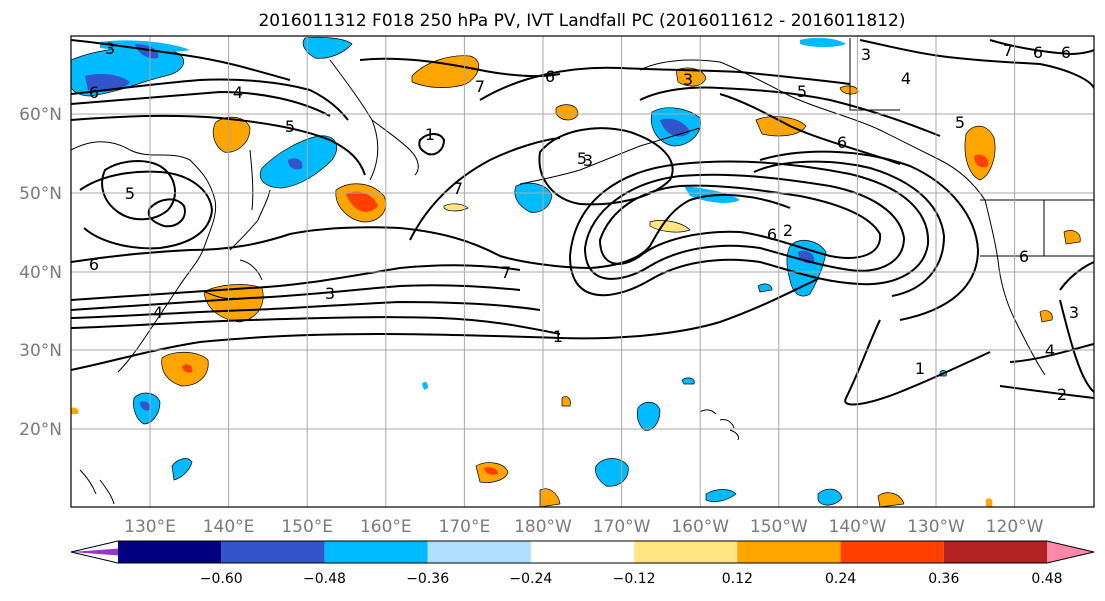 The height and width of the screenshot is (601, 1105). Describe the element at coordinates (943, 579) in the screenshot. I see `colorbar-tick-label: 0.36` at that location.